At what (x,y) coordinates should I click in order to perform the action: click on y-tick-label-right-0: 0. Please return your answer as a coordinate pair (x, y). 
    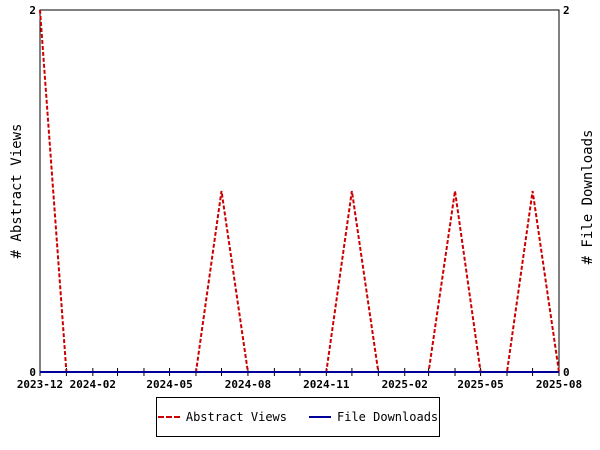
    Looking at the image, I should click on (566, 372).